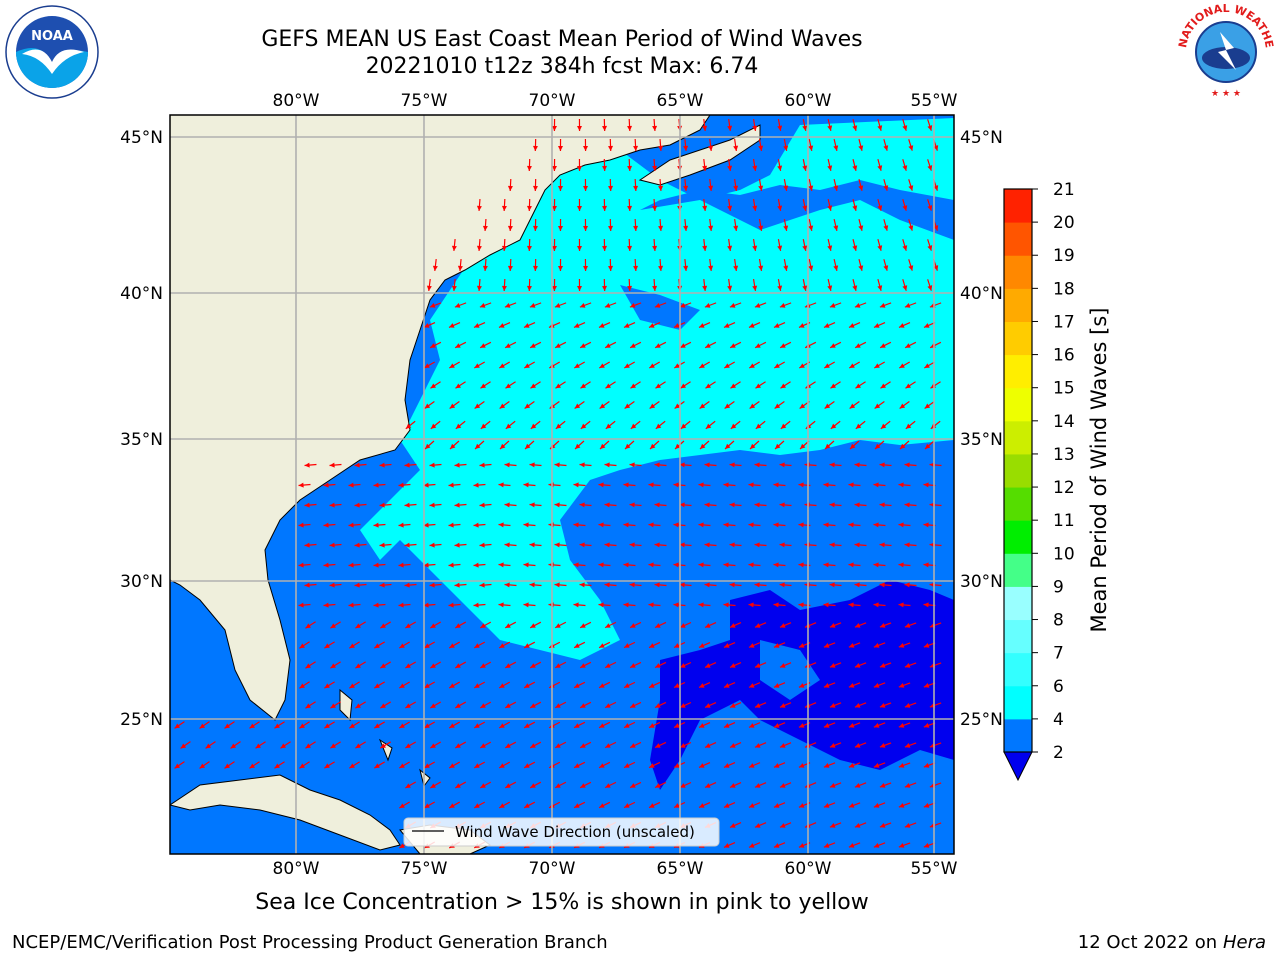 Image resolution: width=1280 pixels, height=960 pixels. Describe the element at coordinates (1099, 470) in the screenshot. I see `colorbar-label: Mean Period of Wind Waves [s]` at that location.